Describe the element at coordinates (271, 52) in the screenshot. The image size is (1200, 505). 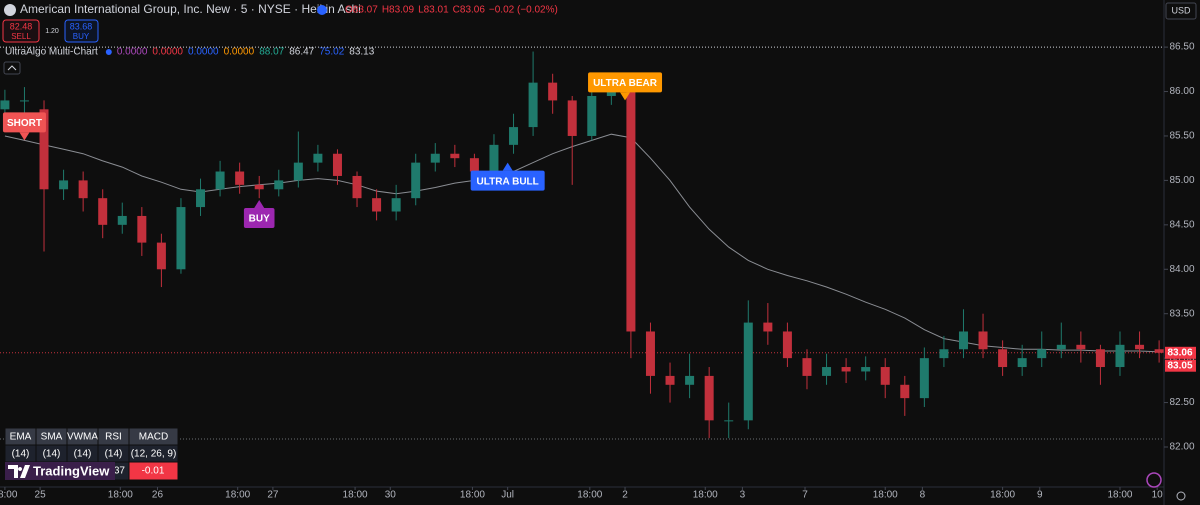
I see `indicator-value: 88.07` at that location.